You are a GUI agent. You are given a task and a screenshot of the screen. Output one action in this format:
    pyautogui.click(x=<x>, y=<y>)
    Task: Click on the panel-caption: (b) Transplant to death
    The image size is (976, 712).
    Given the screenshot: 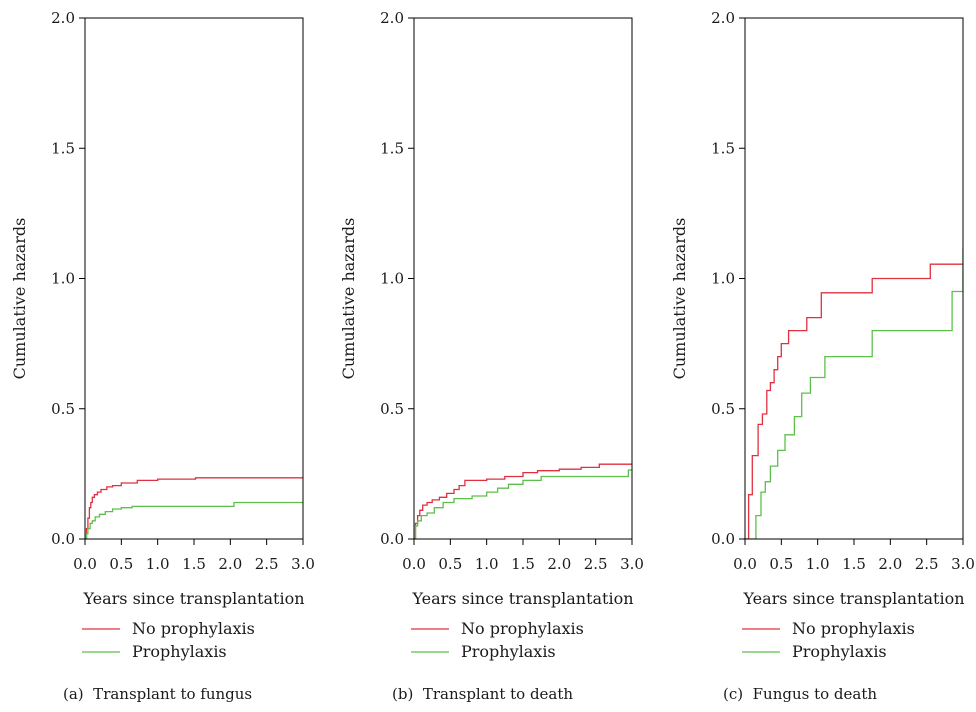 What is the action you would take?
    pyautogui.click(x=482, y=694)
    